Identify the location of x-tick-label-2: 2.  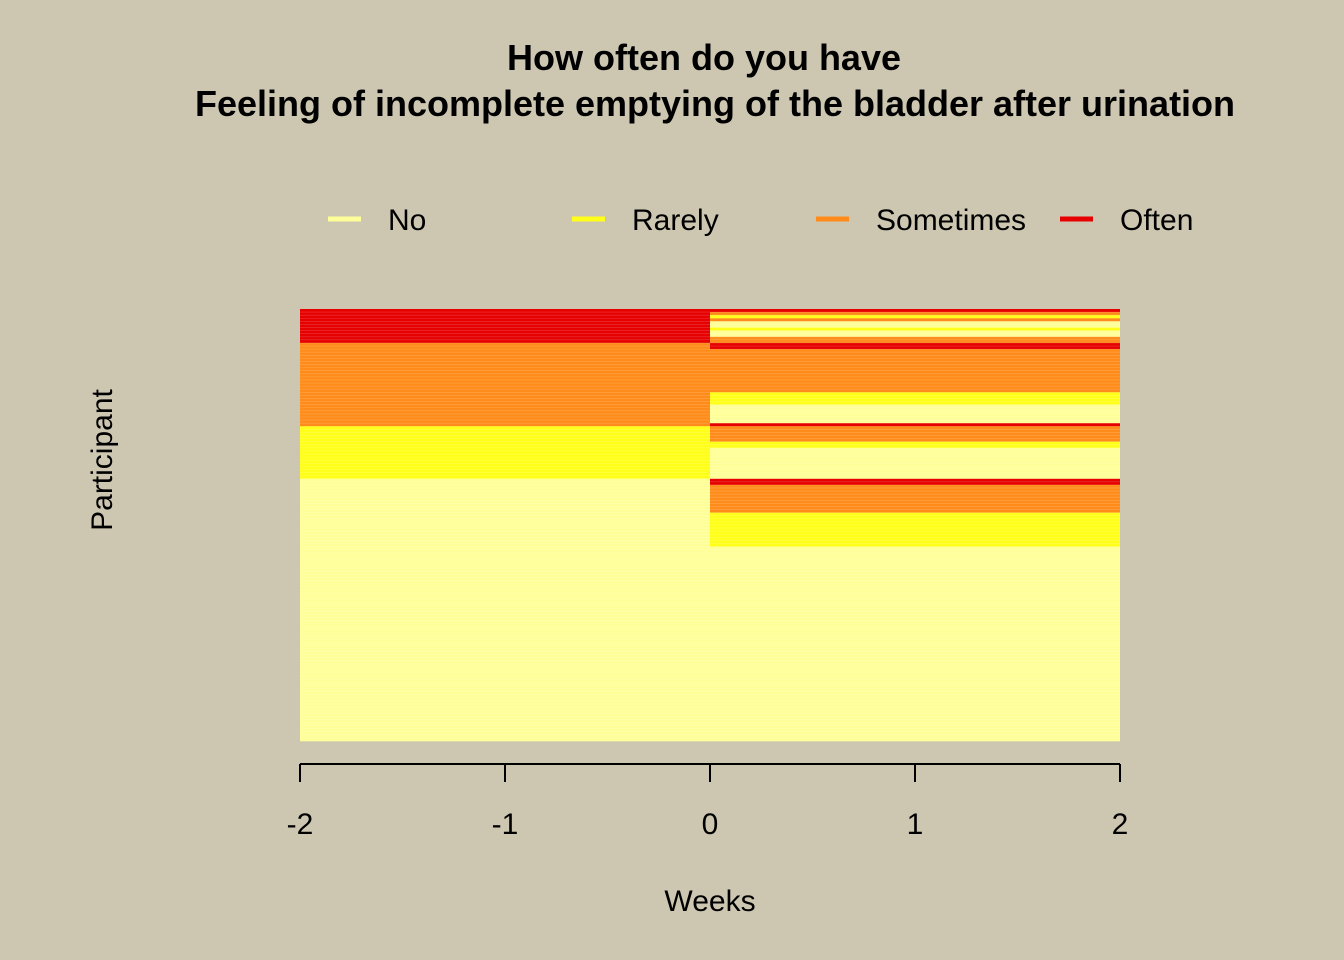
(1120, 824).